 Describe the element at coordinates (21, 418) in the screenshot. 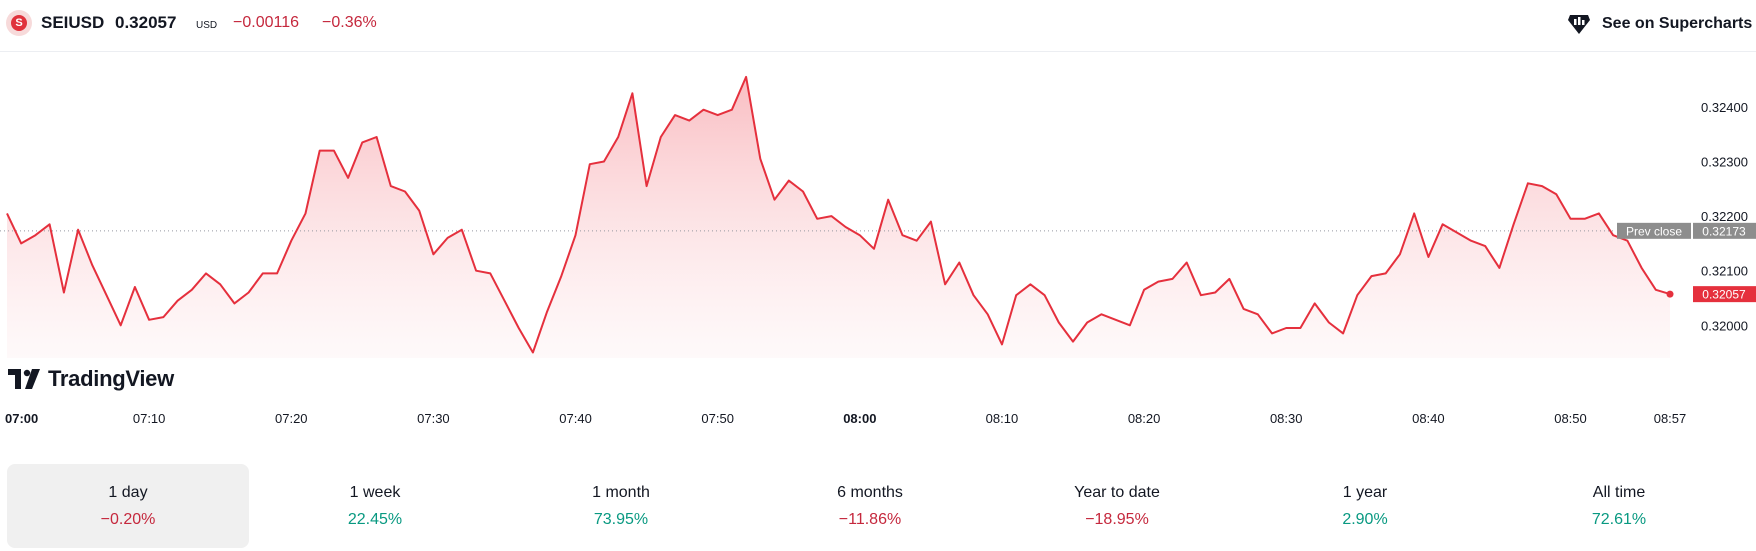

I see `x-tick-label: 07:00` at that location.